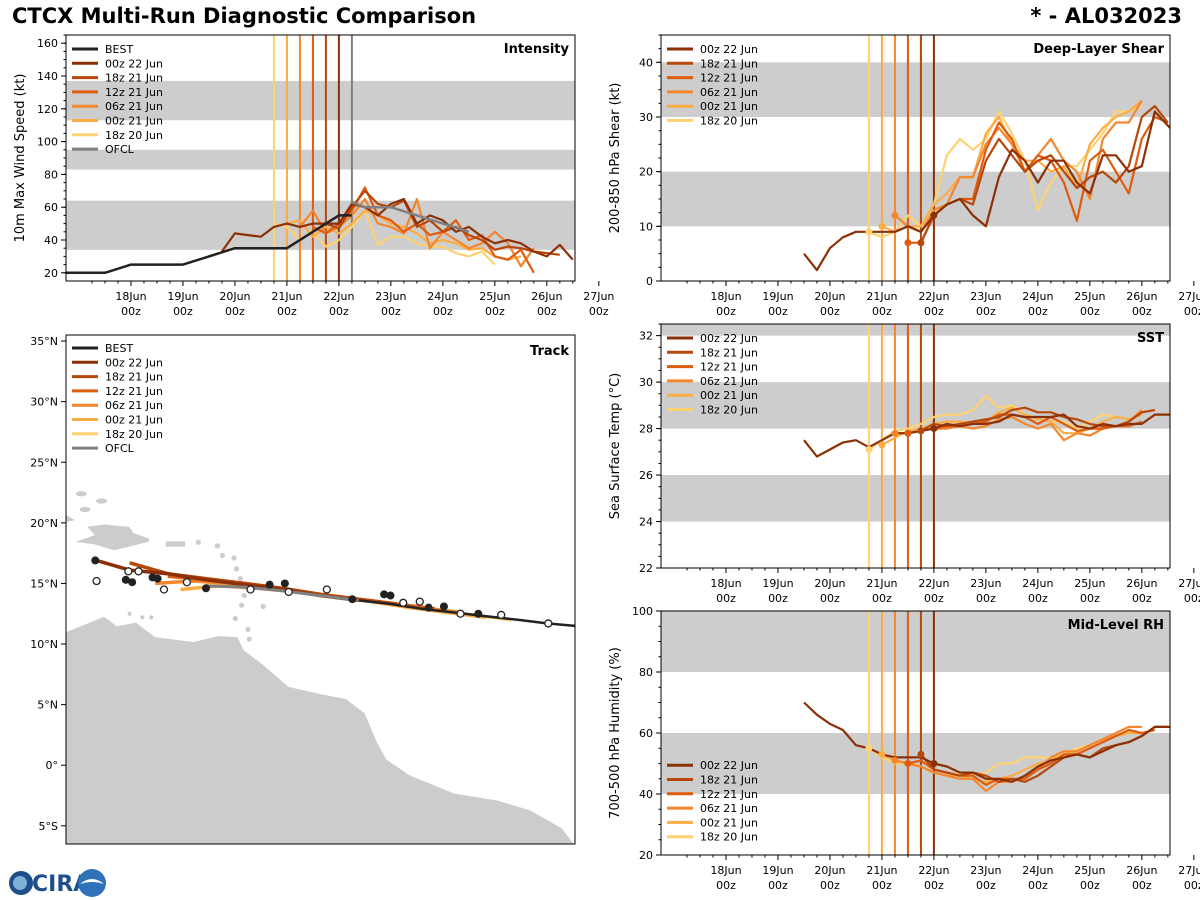  I want to click on intensity-ytick-label: 40, so click(51, 240).